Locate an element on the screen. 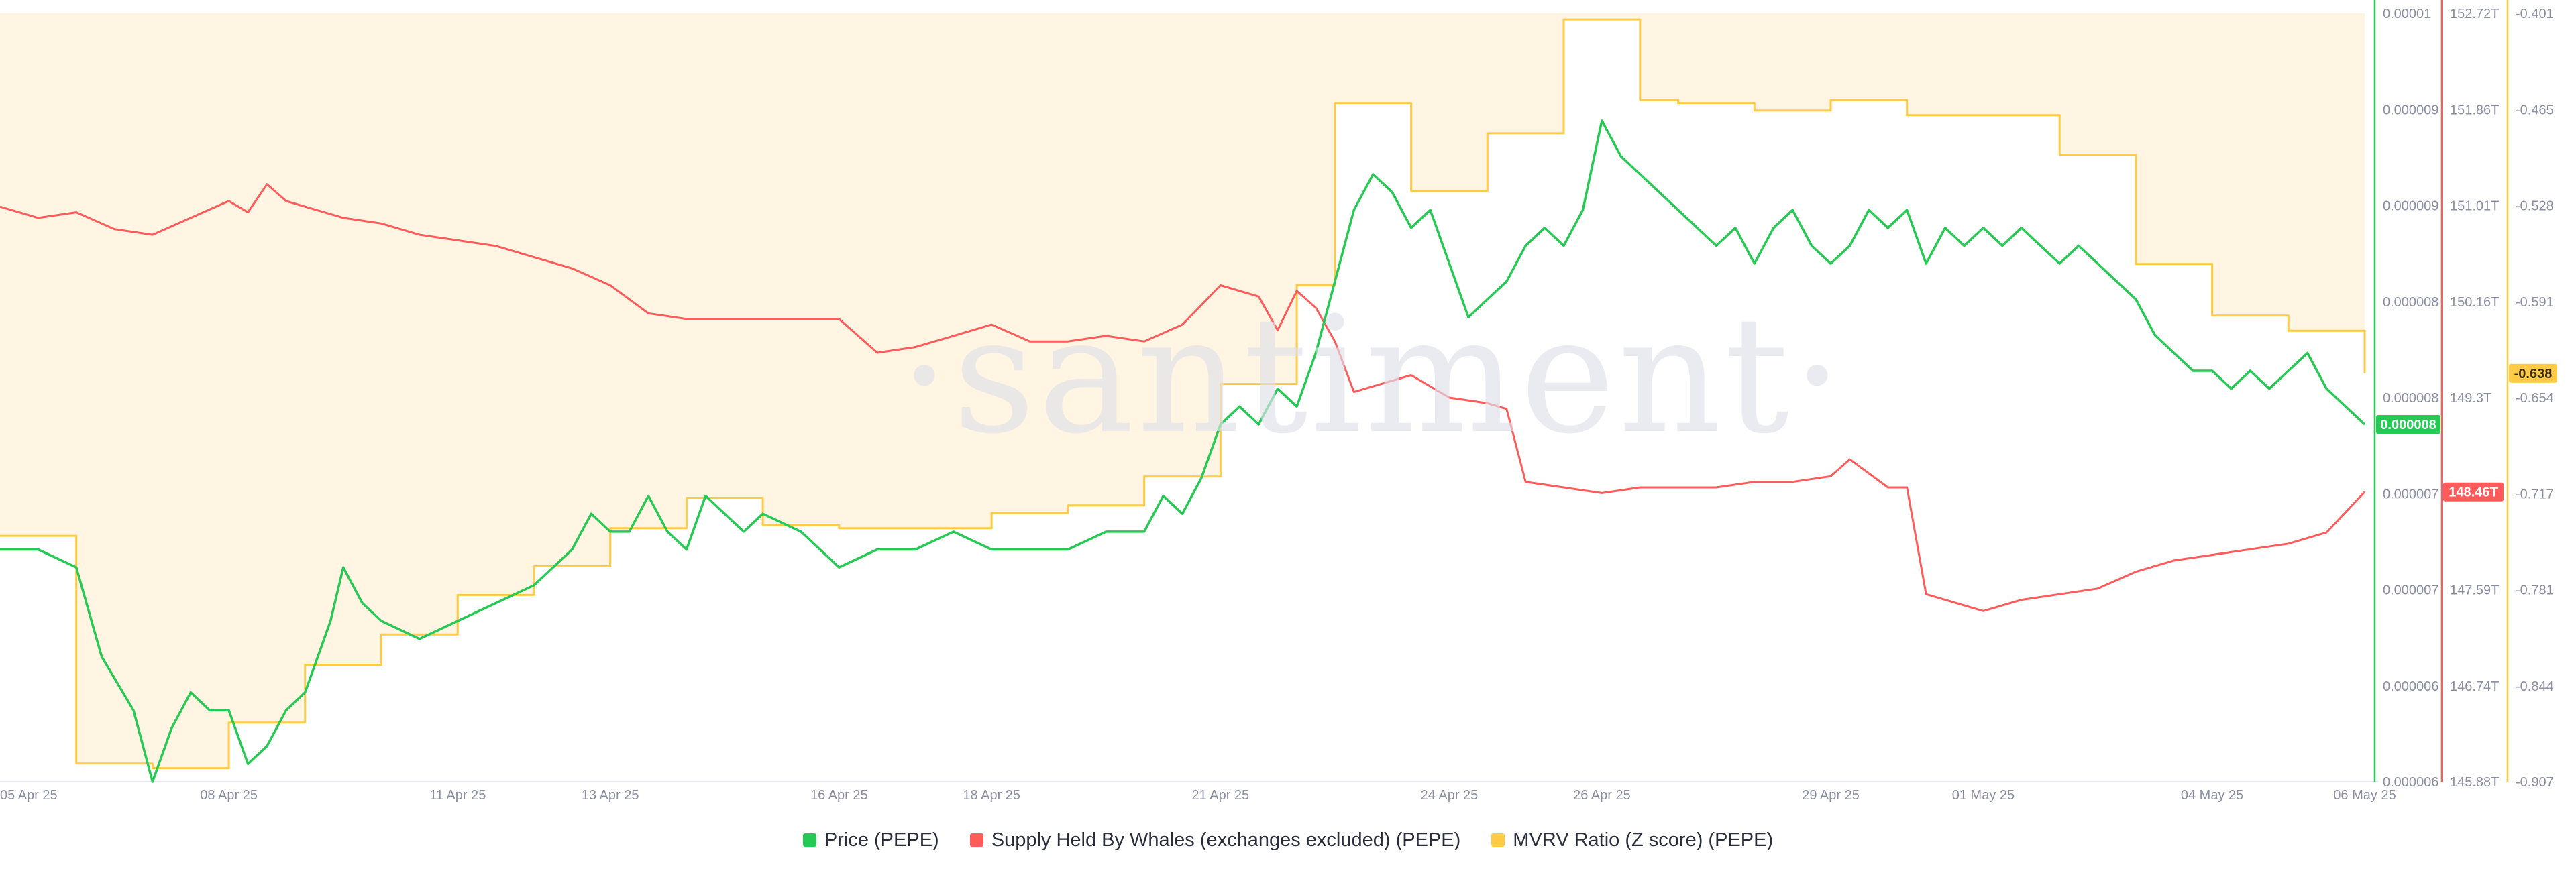 The width and height of the screenshot is (2576, 875). whales-tick-label: 151.86T is located at coordinates (2474, 110).